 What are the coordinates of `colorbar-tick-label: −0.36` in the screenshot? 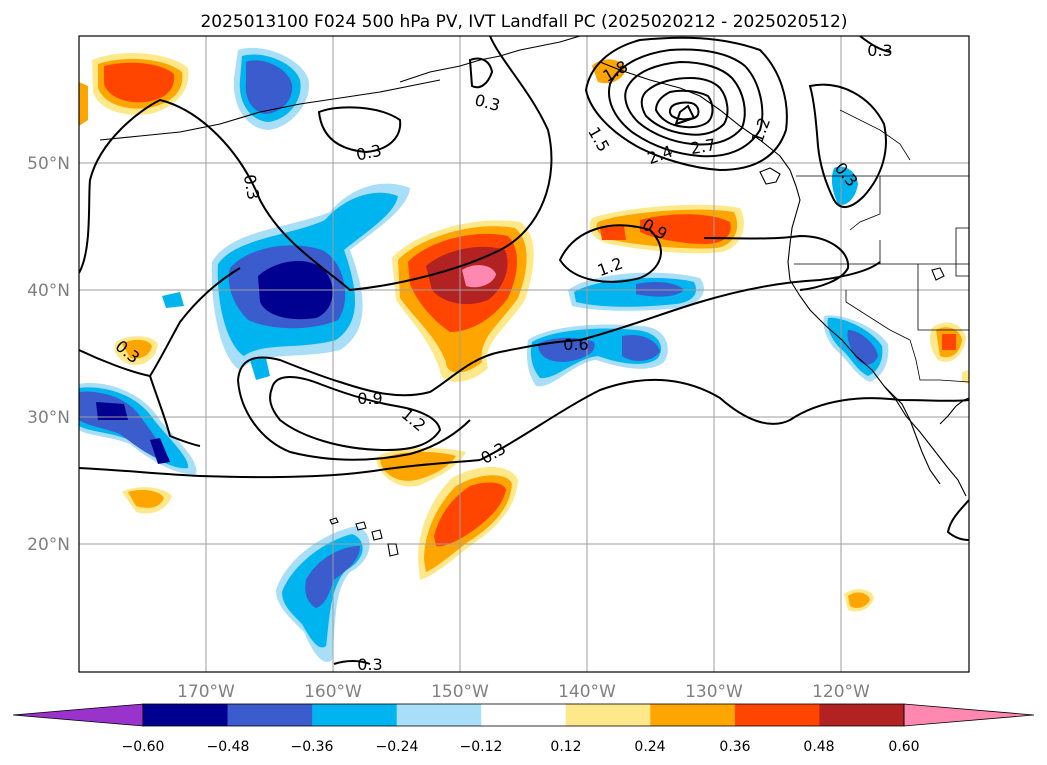 It's located at (312, 747).